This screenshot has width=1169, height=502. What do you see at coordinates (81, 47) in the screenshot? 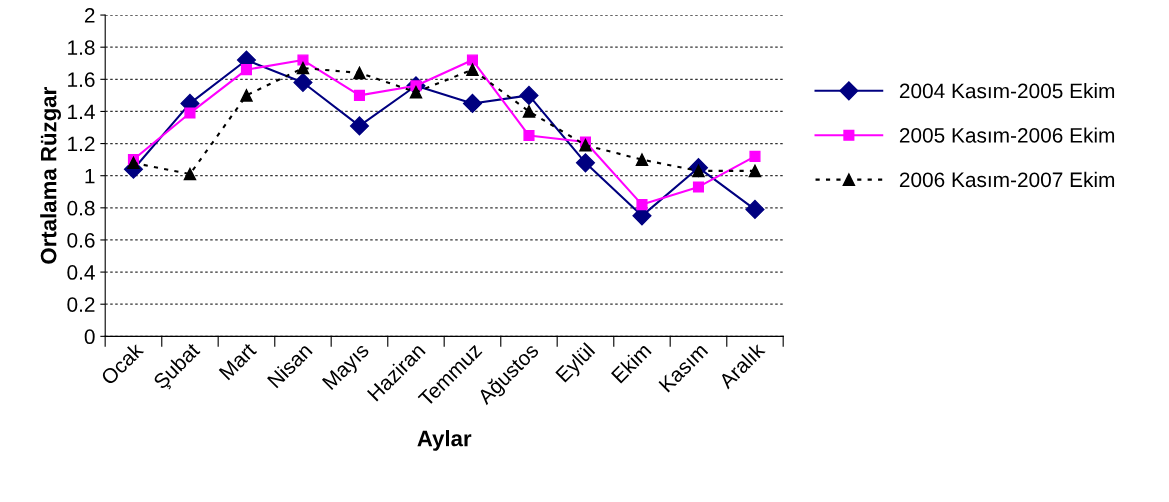
I see `y-tick-label: 1.8` at bounding box center [81, 47].